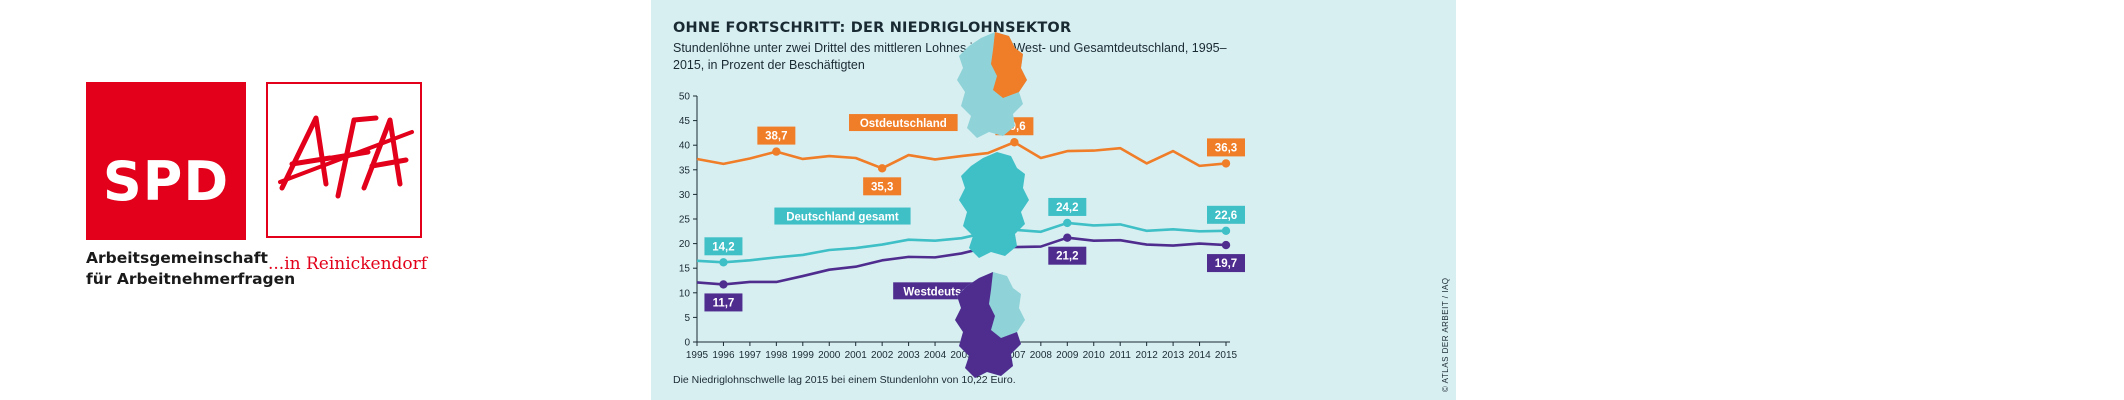 This screenshot has height=400, width=2124. I want to click on y-tick-label: 50, so click(685, 97).